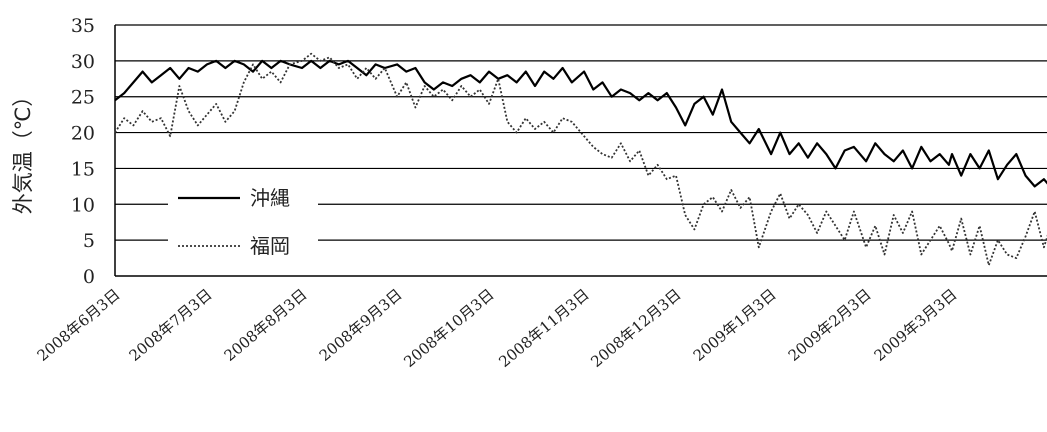  Describe the element at coordinates (916, 325) in the screenshot. I see `x-tick-label: 2009年3月3日` at that location.